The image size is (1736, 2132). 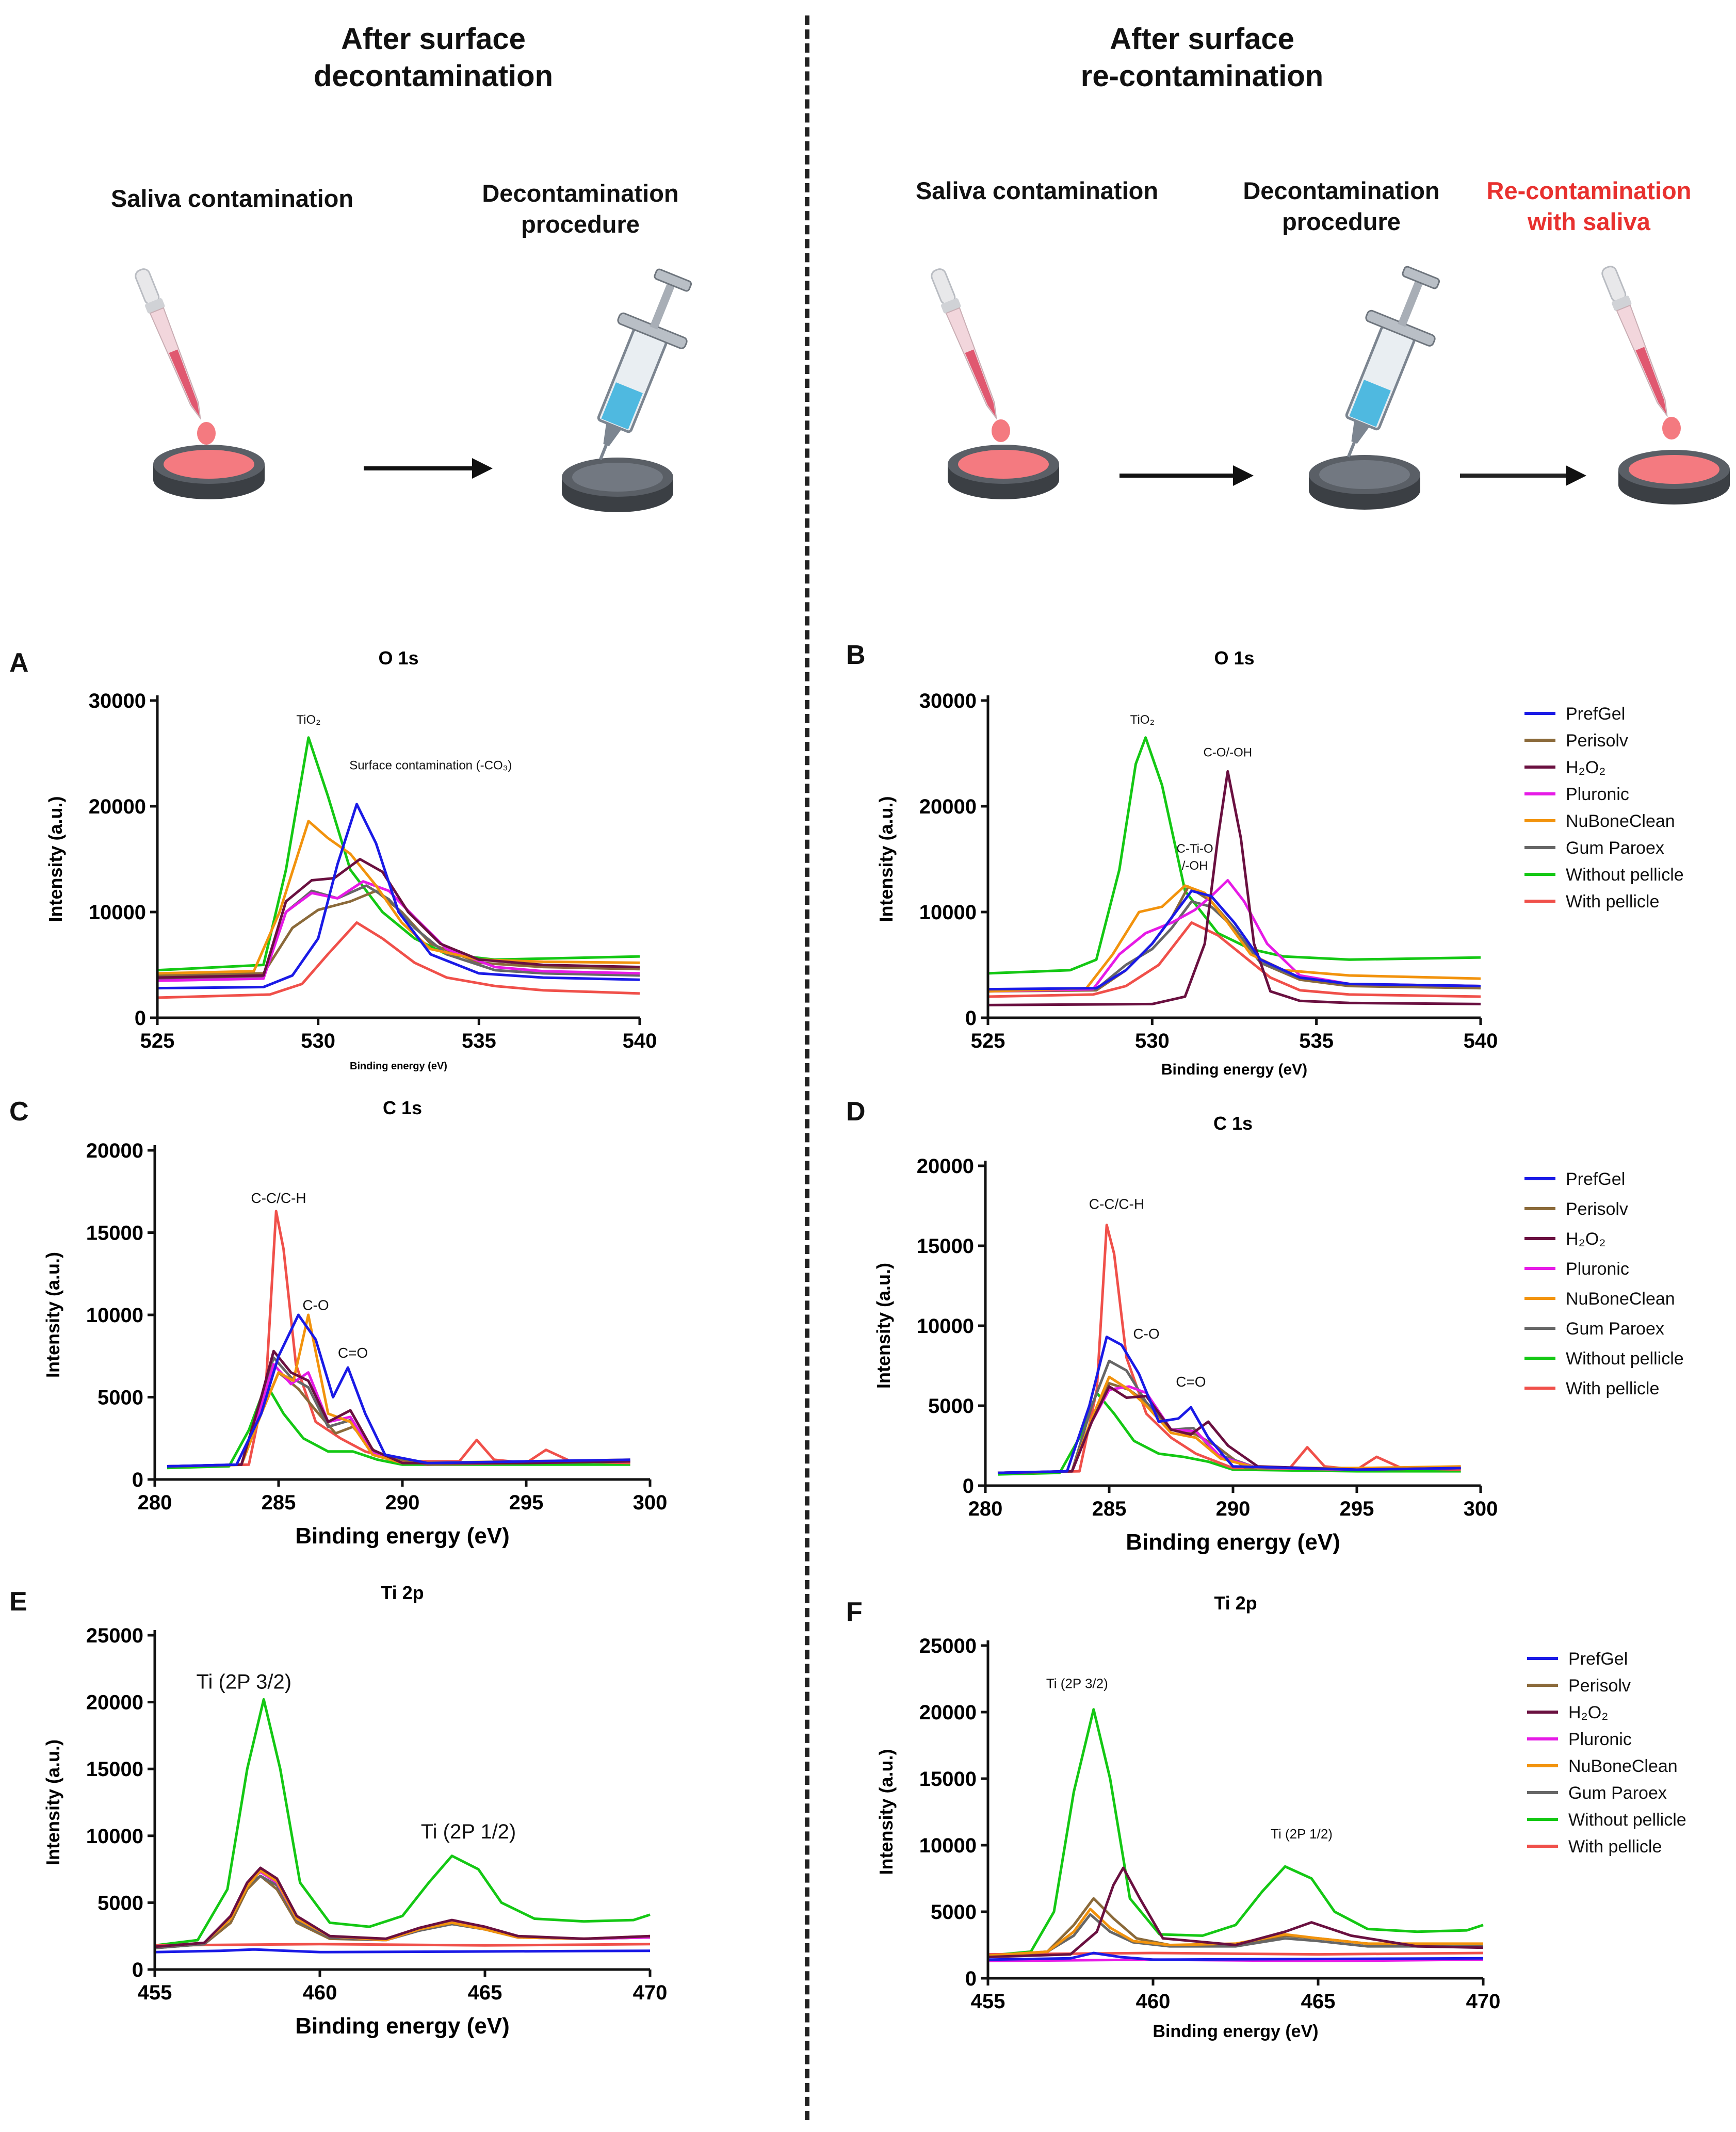 What do you see at coordinates (1187, 476) in the screenshot?
I see `arrow-icon` at bounding box center [1187, 476].